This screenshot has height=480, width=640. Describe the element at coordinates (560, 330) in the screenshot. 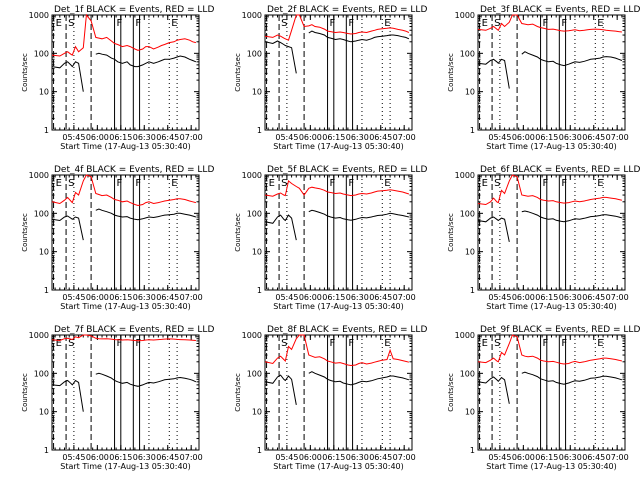

I see `chart-title: Det_9f BLACK = Events, RED = LLD` at that location.